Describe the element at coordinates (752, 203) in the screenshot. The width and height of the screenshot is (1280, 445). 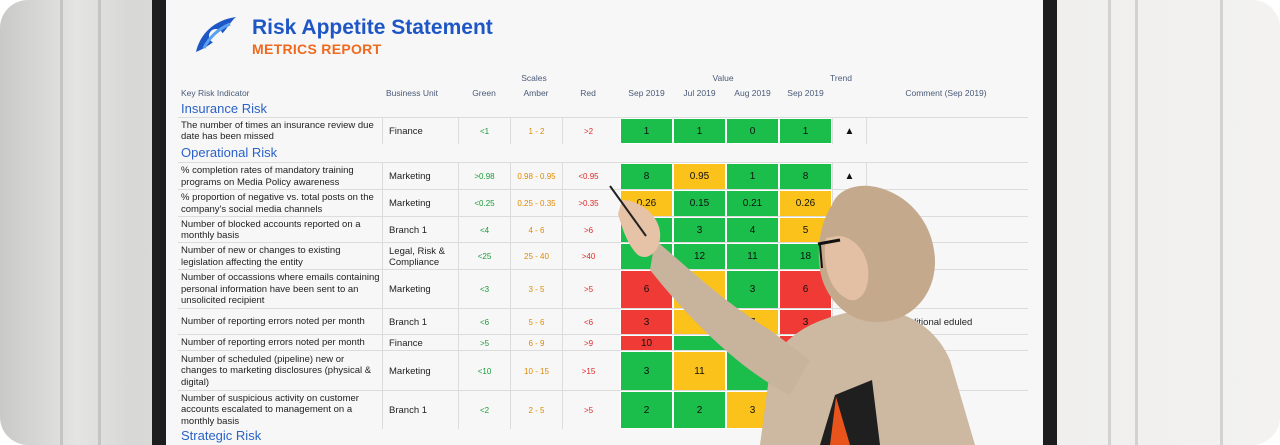
I see `value-cell: 0.21` at that location.